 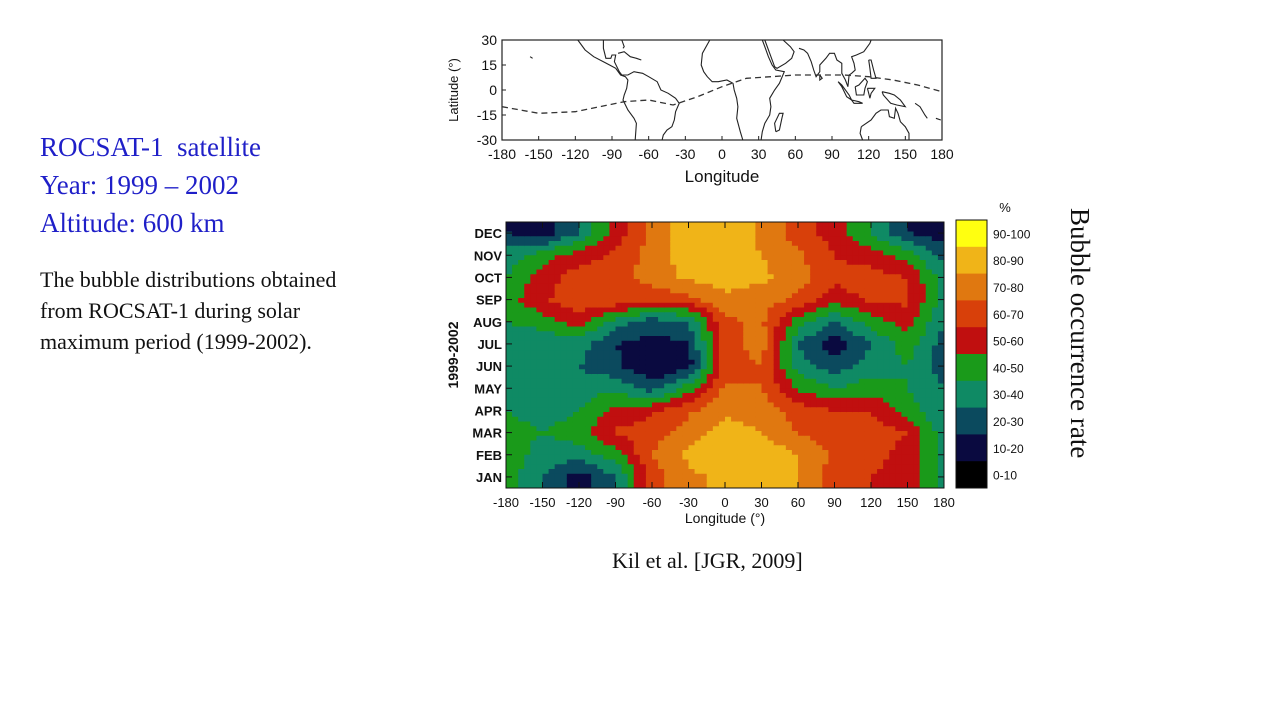 What do you see at coordinates (489, 40) in the screenshot?
I see `map-y-tick-label: 30` at bounding box center [489, 40].